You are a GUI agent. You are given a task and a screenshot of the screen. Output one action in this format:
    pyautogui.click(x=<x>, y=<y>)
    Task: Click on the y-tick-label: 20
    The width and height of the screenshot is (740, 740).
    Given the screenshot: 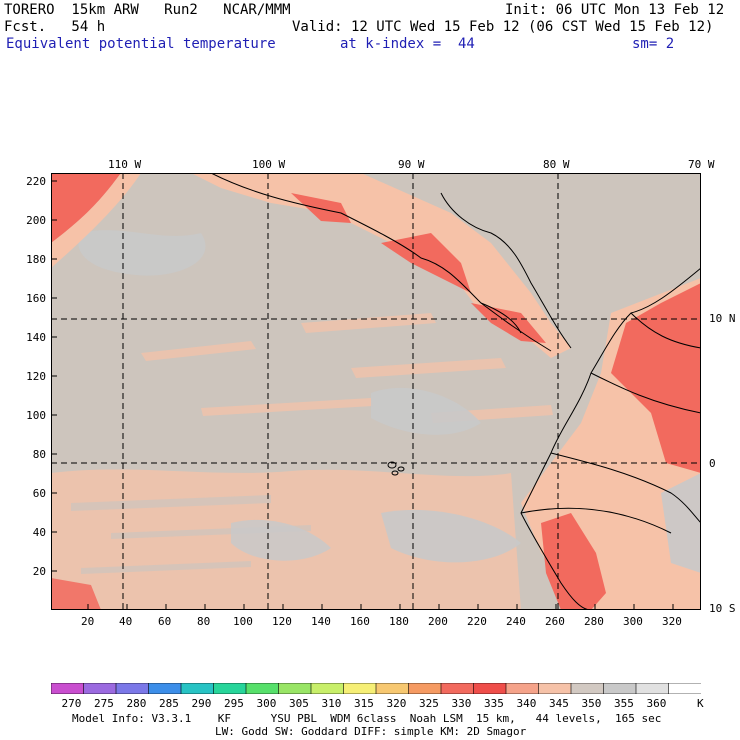 What is the action you would take?
    pyautogui.click(x=39, y=571)
    